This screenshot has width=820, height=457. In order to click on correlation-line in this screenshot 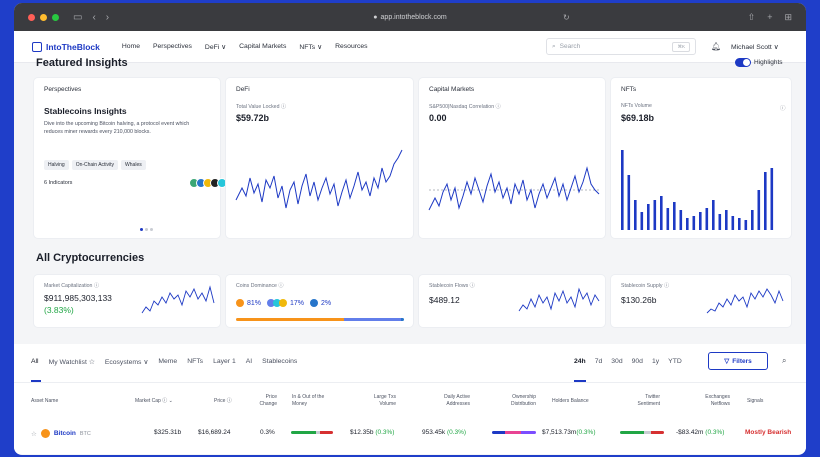, I will do `click(514, 188)`.